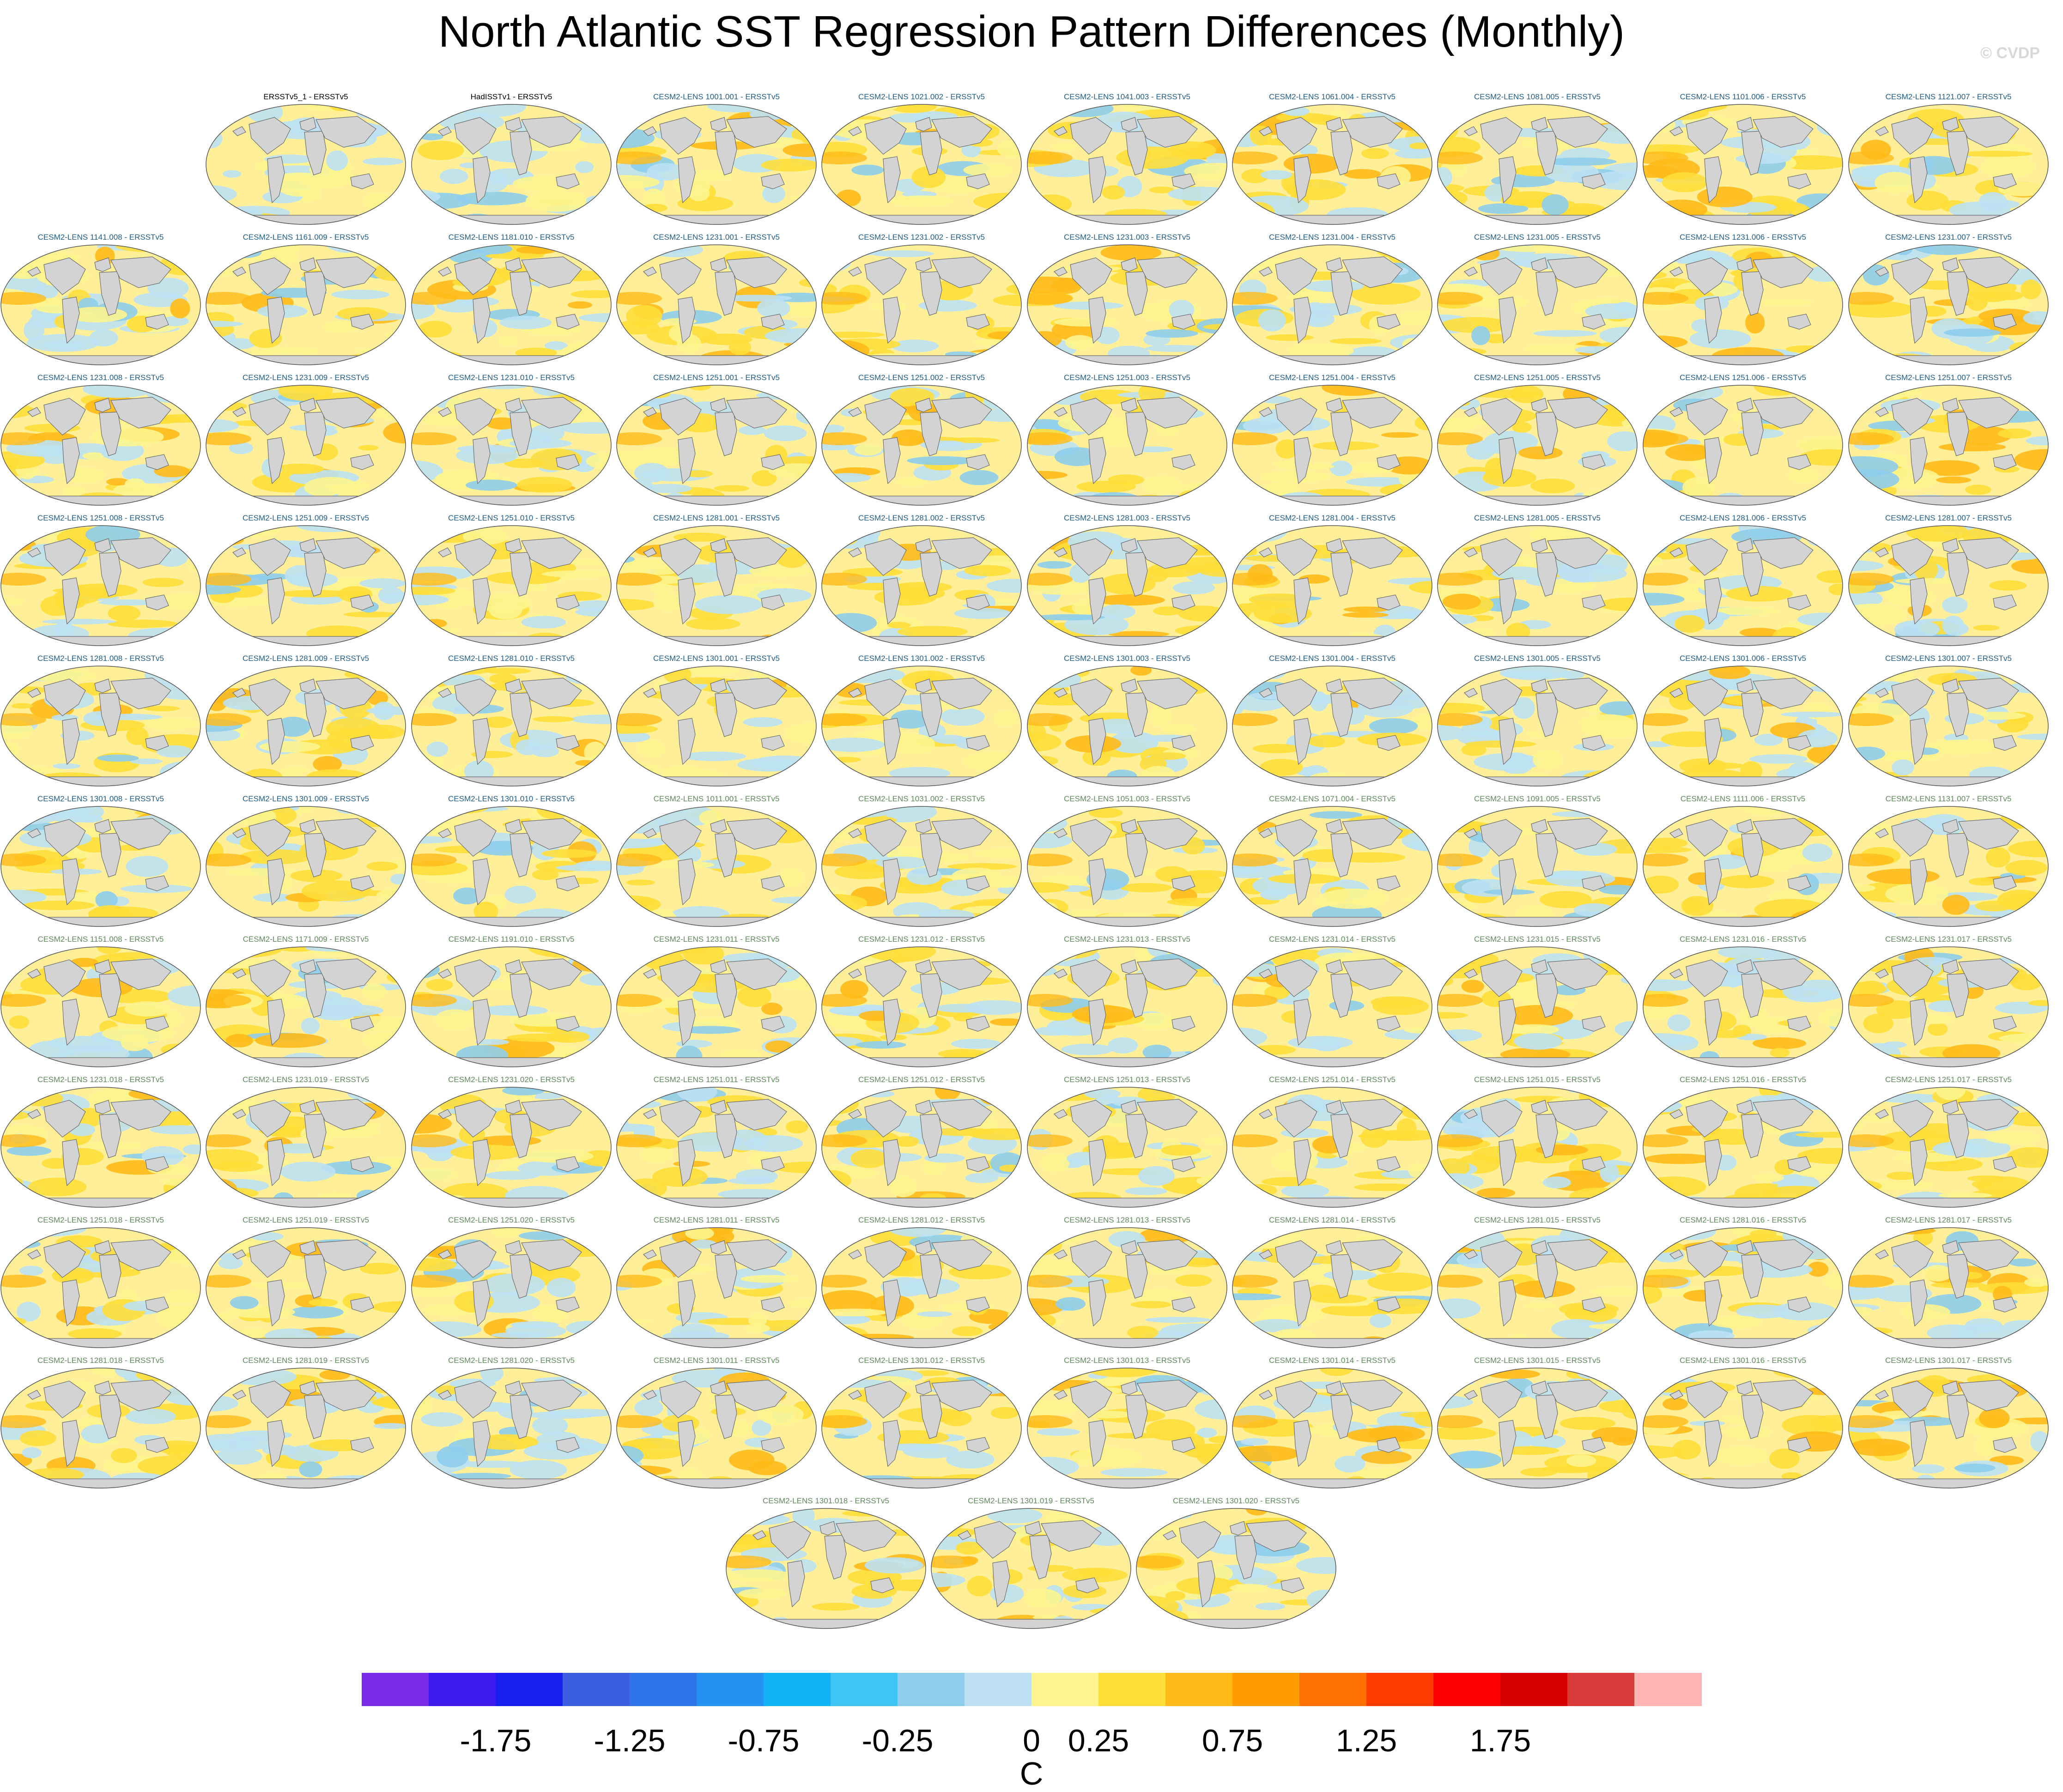  Describe the element at coordinates (511, 440) in the screenshot. I see `map-panel: CESM2-LENS 1231.010 - ERSSTv5` at that location.